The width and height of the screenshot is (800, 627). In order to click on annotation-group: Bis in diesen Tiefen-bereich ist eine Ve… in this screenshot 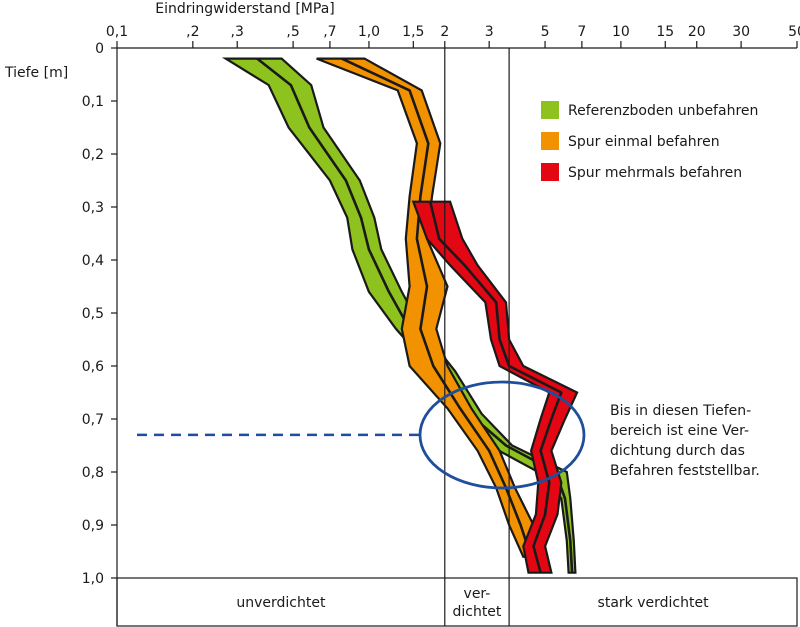, I will do `click(448, 435)`.